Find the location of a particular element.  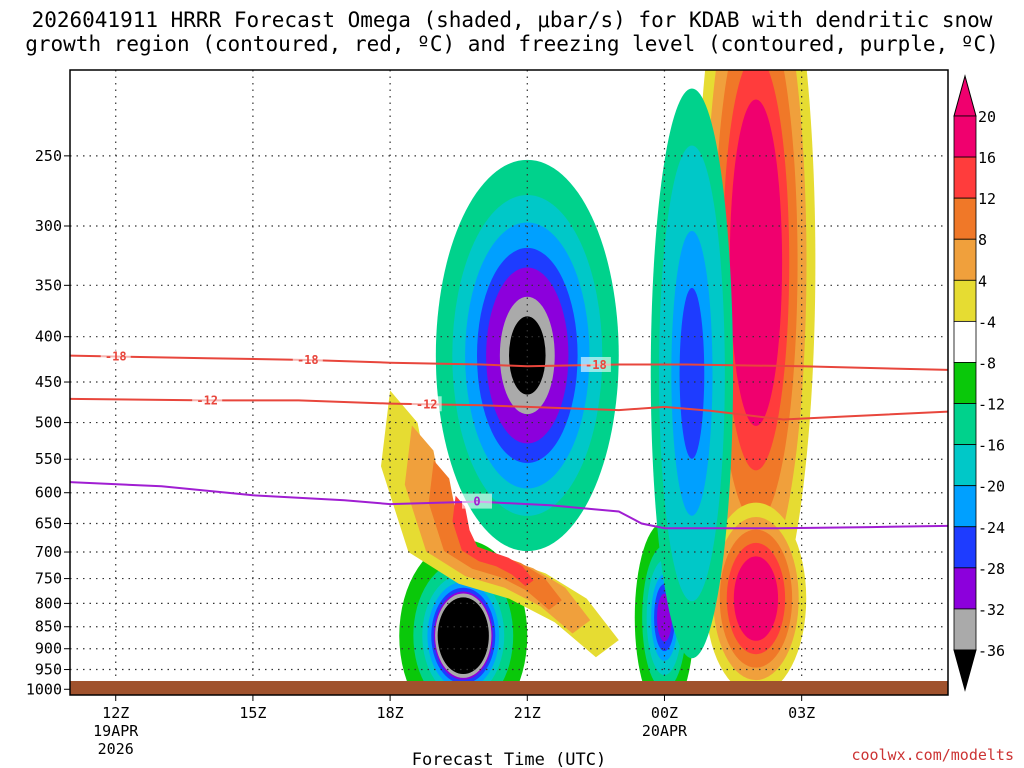

y-tick-label-450: 450 is located at coordinates (48, 382).